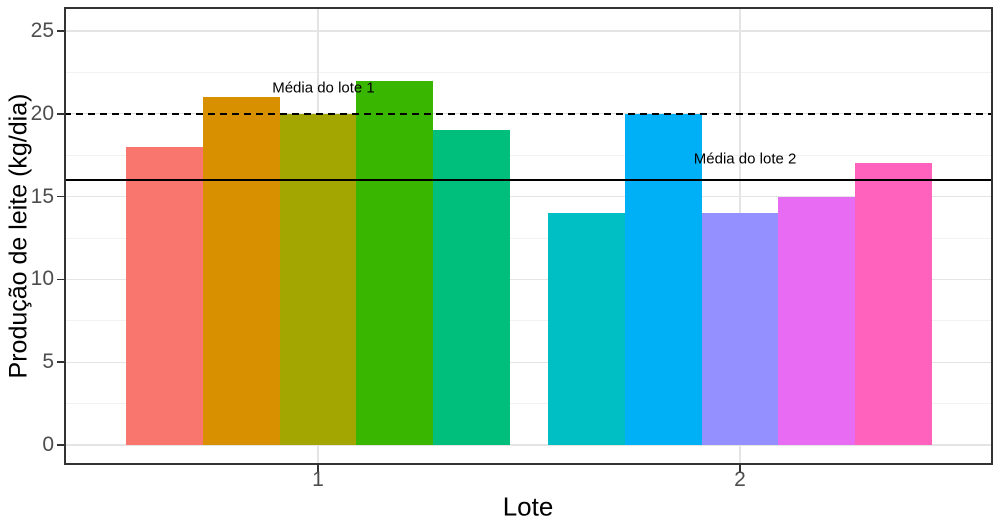  Describe the element at coordinates (528, 180) in the screenshot. I see `reference-line-solid` at that location.